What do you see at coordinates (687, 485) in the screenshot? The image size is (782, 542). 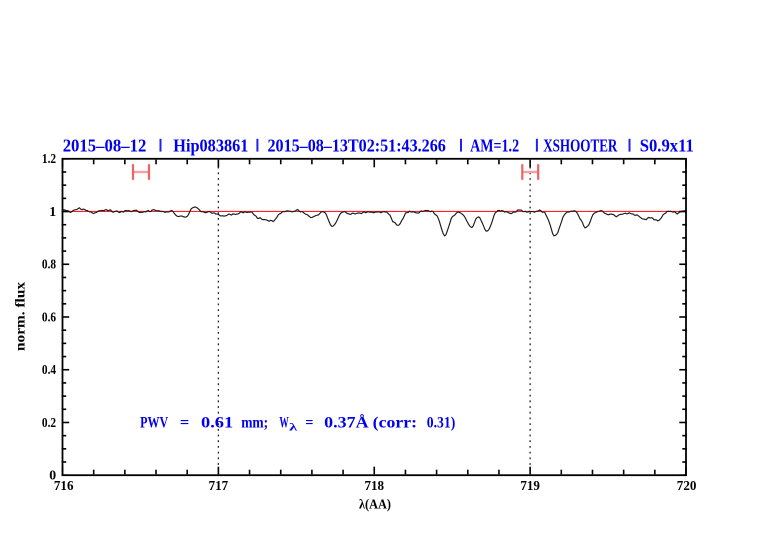 I see `svg-text: 720` at bounding box center [687, 485].